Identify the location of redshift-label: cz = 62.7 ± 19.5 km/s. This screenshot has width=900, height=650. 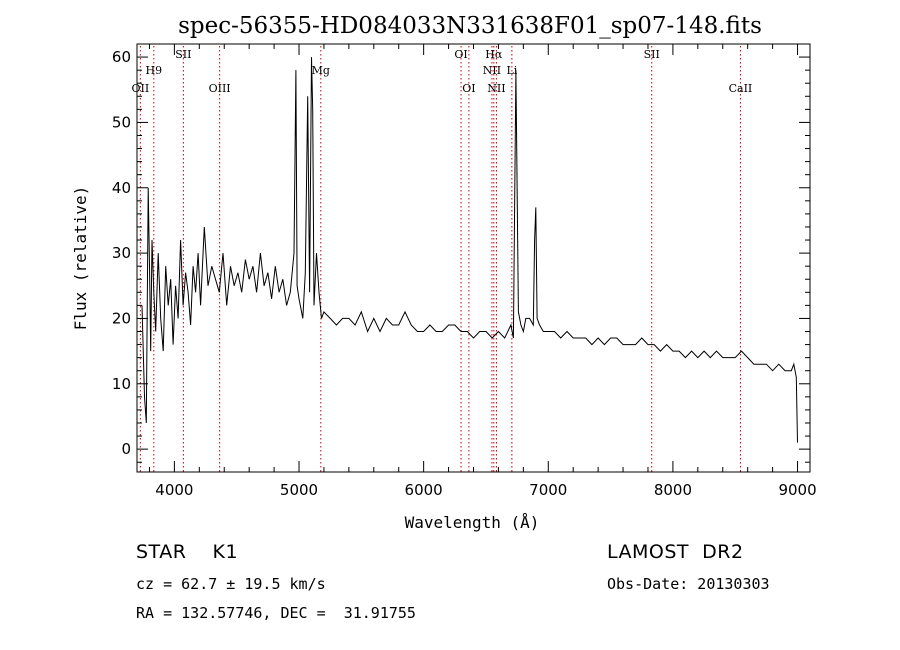
(231, 584).